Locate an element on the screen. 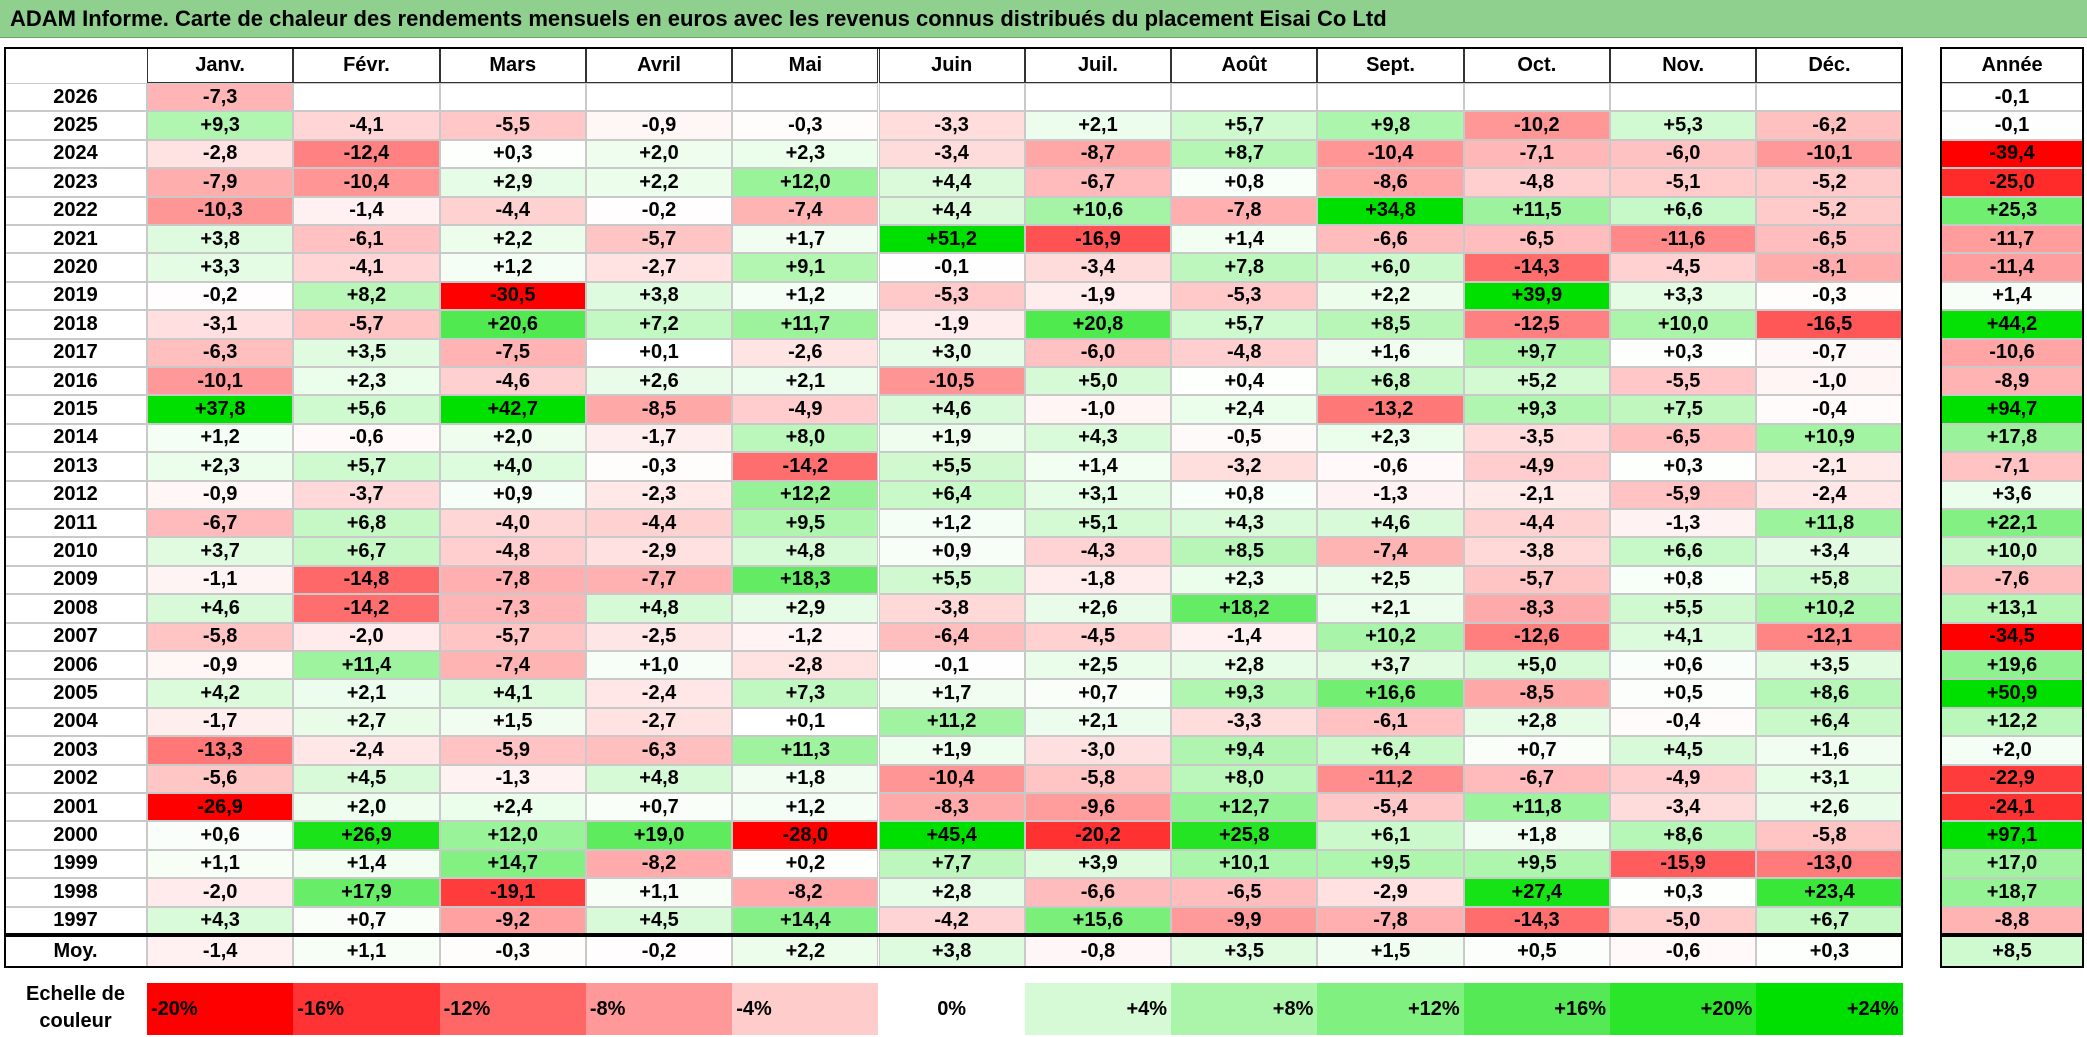  year-label: 2002 is located at coordinates (75, 778).